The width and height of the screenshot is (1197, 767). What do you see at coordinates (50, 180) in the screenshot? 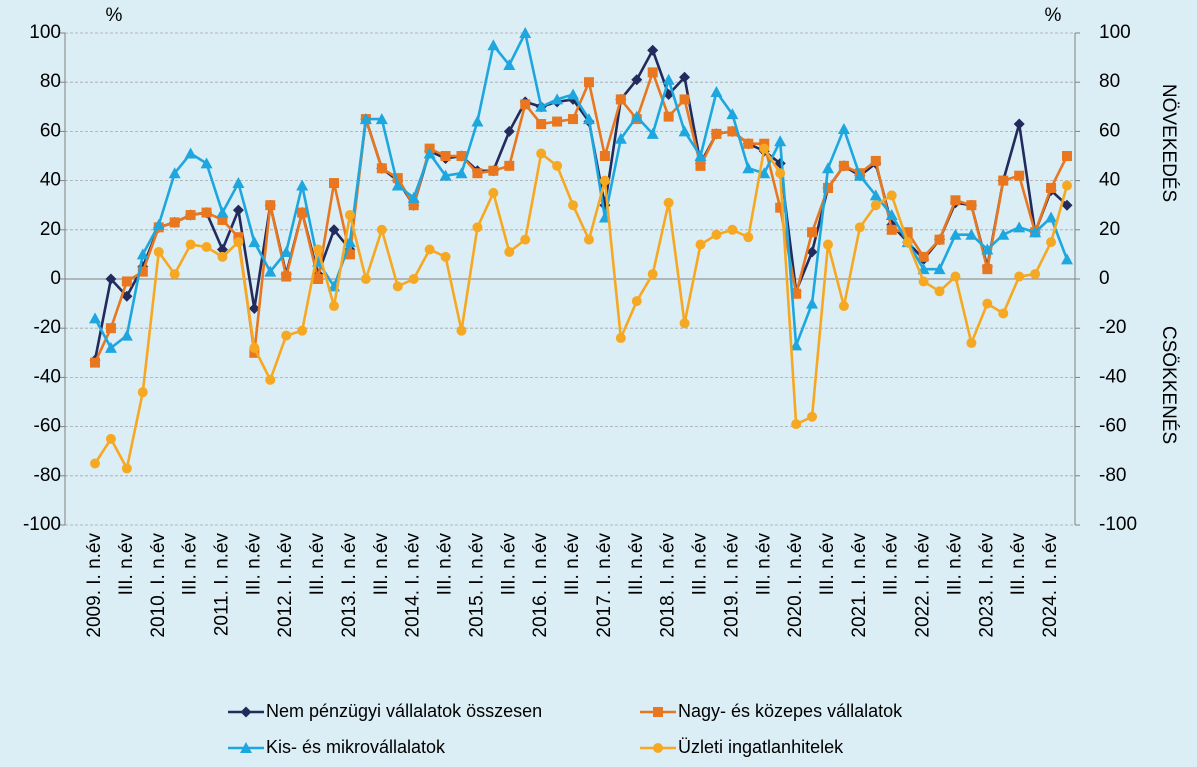
I see `y-tick-label: 40` at bounding box center [50, 180].